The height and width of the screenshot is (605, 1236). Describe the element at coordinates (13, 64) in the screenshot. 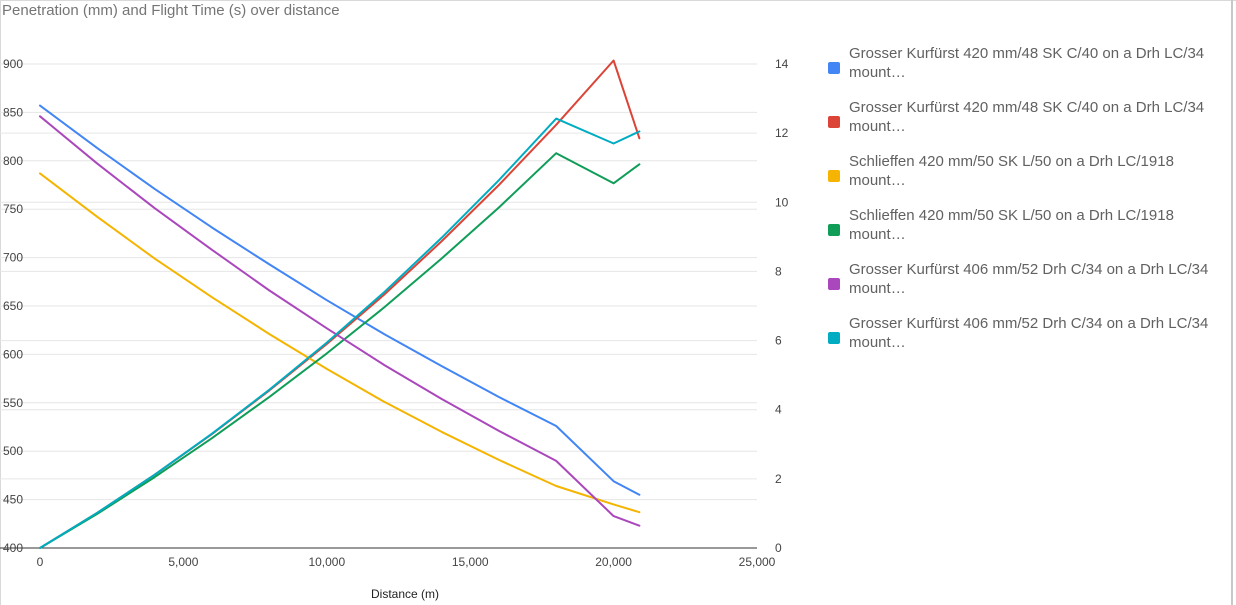

I see `y-tick-label: 900` at that location.